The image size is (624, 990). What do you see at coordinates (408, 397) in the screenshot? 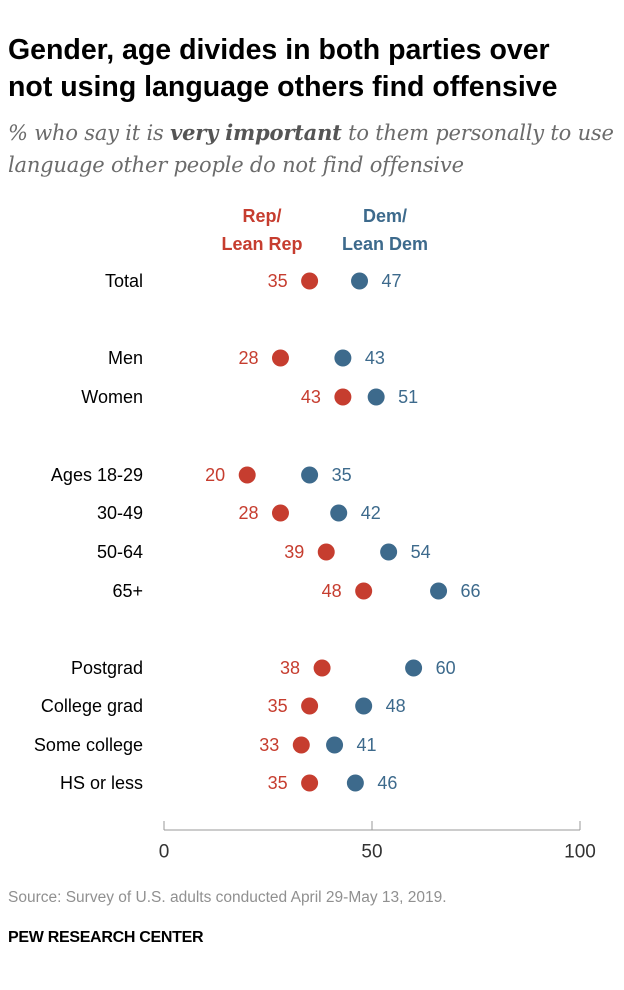
I see `dem-value-label: 51` at bounding box center [408, 397].